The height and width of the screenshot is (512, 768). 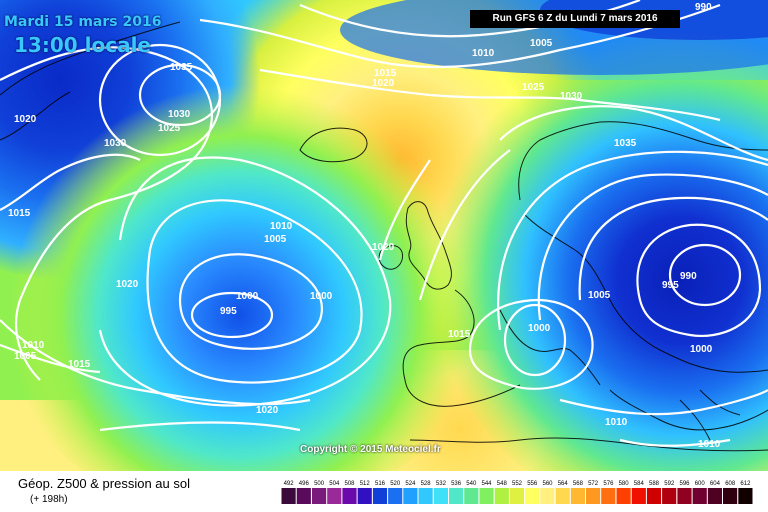 What do you see at coordinates (700, 484) in the screenshot?
I see `legend-value-label: 600` at bounding box center [700, 484].